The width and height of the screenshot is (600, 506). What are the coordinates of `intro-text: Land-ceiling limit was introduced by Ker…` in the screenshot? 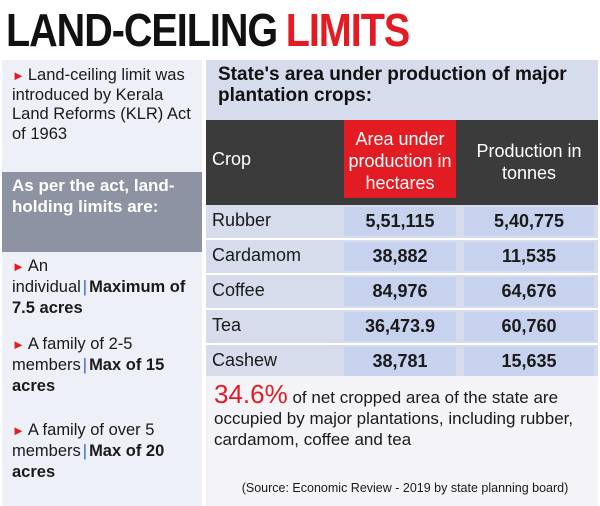 It's located at (101, 104).